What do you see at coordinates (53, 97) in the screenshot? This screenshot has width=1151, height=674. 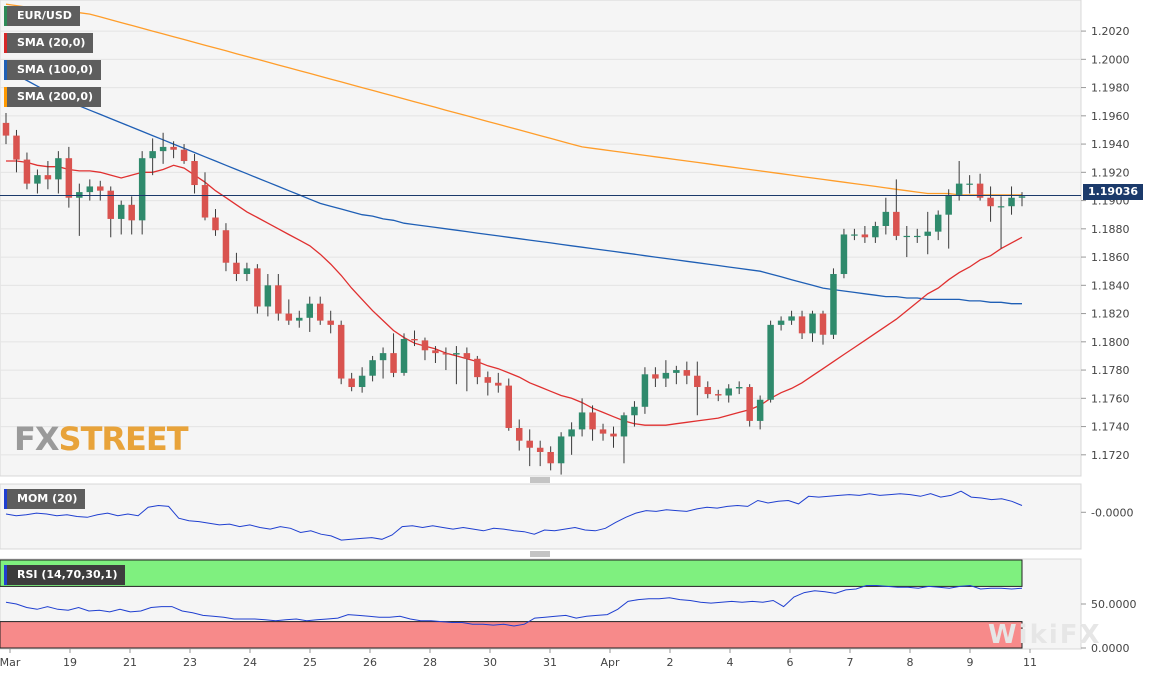 I see `sma200-label: SMA (200,0)` at bounding box center [53, 97].